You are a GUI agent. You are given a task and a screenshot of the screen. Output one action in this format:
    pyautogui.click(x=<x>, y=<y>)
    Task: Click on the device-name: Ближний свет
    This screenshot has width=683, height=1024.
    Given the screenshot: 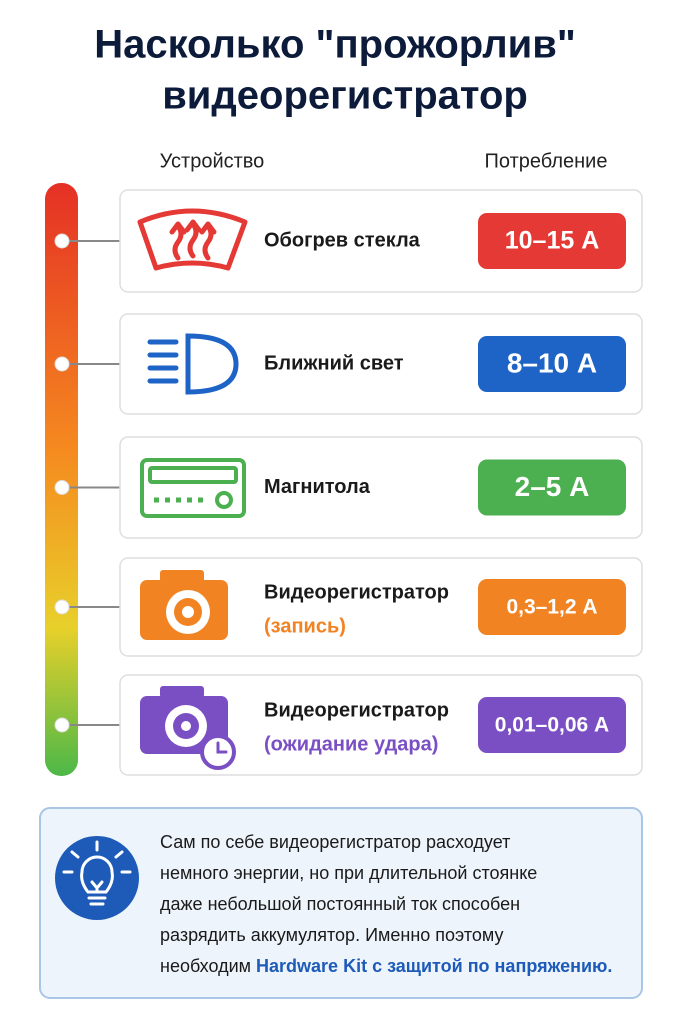 What is the action you would take?
    pyautogui.click(x=334, y=363)
    